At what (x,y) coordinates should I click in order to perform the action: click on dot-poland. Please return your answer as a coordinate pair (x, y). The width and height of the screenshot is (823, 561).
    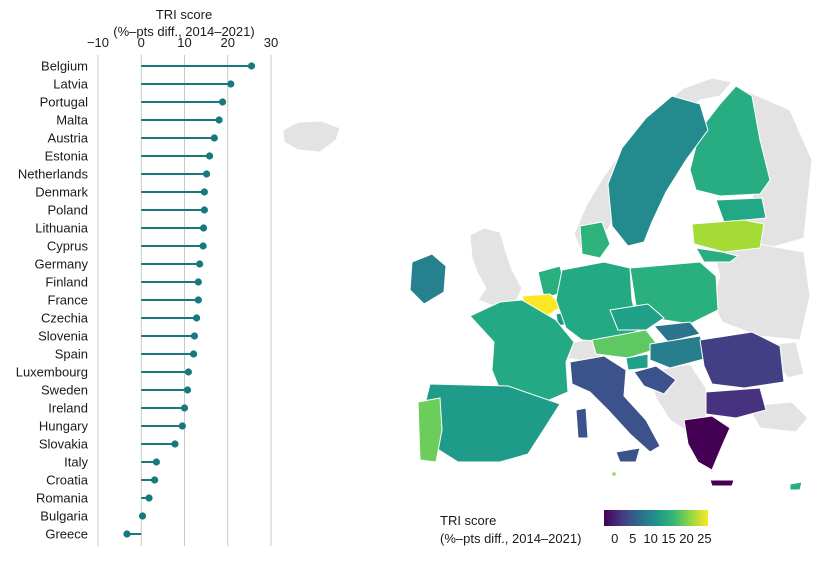
    Looking at the image, I should click on (204, 210).